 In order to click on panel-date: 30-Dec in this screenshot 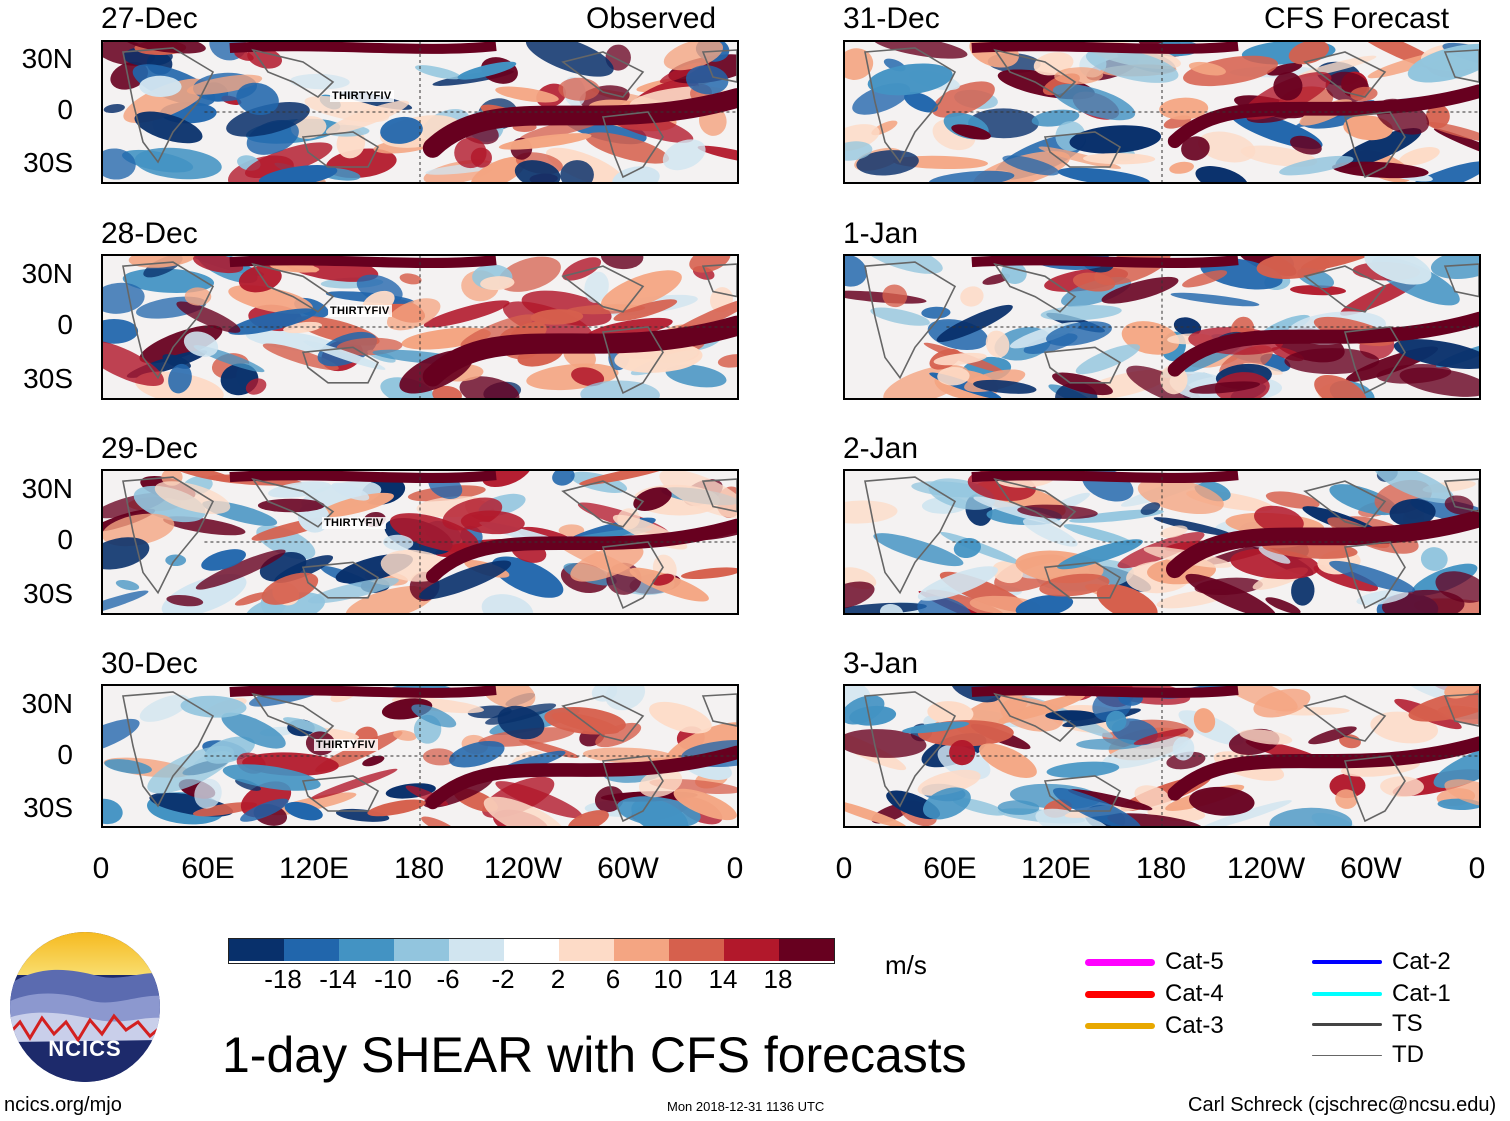, I will do `click(149, 663)`.